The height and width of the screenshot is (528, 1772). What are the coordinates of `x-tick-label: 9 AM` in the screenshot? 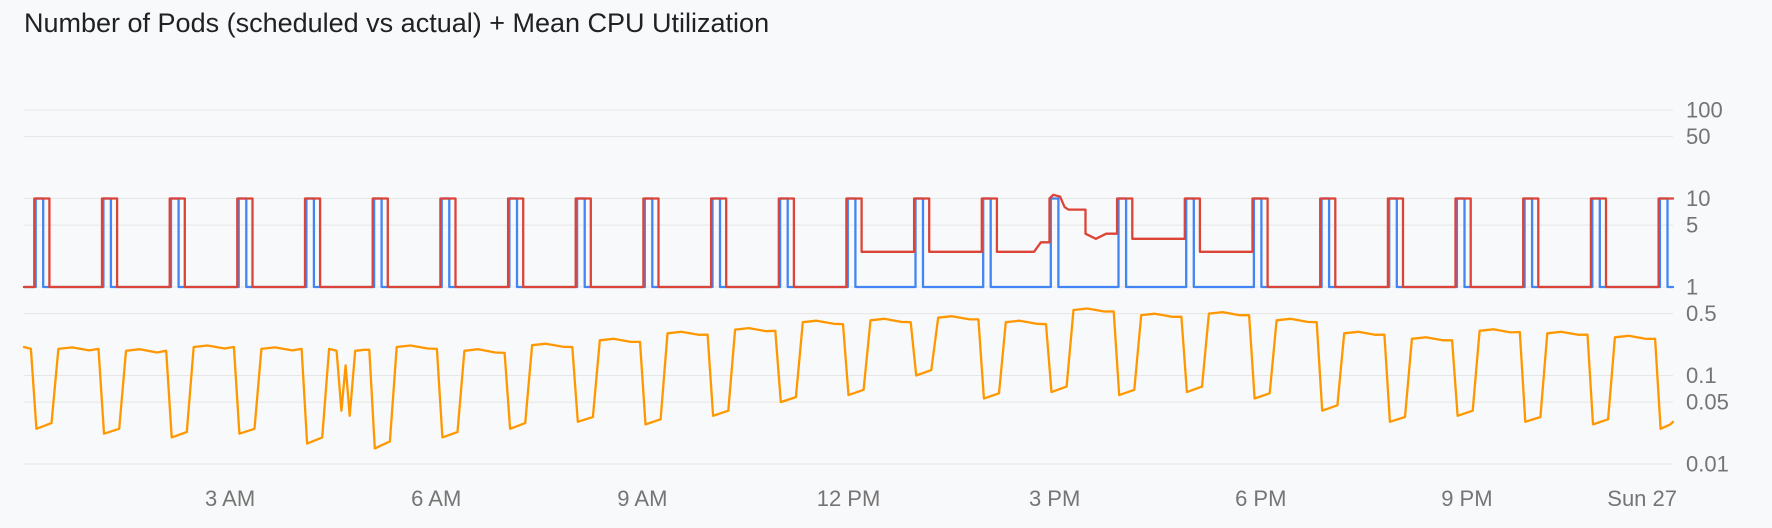 It's located at (642, 498).